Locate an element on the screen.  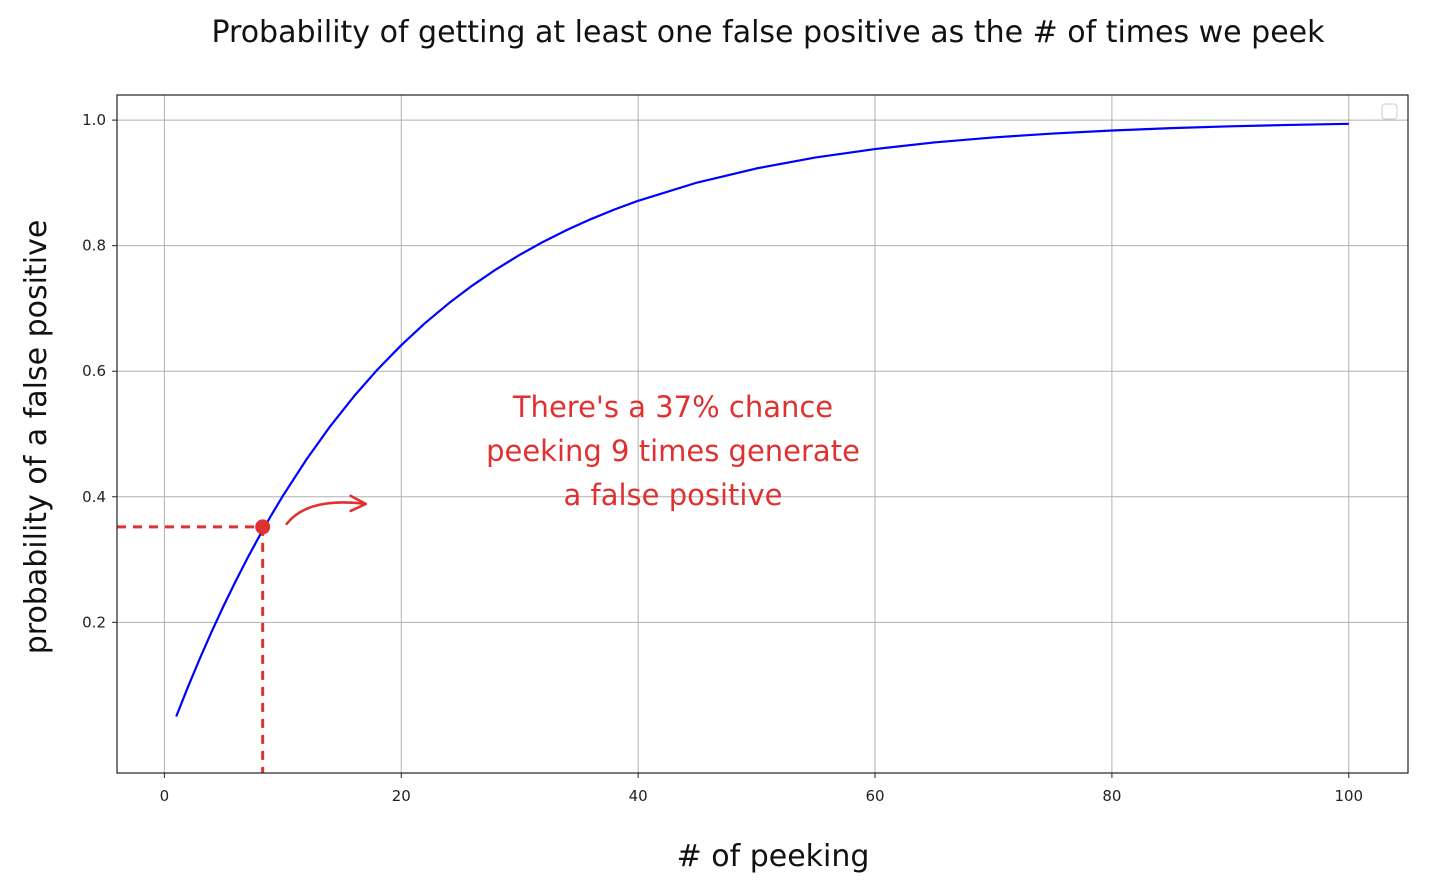
y-axis-label: probability of a false positive is located at coordinates (36, 437).